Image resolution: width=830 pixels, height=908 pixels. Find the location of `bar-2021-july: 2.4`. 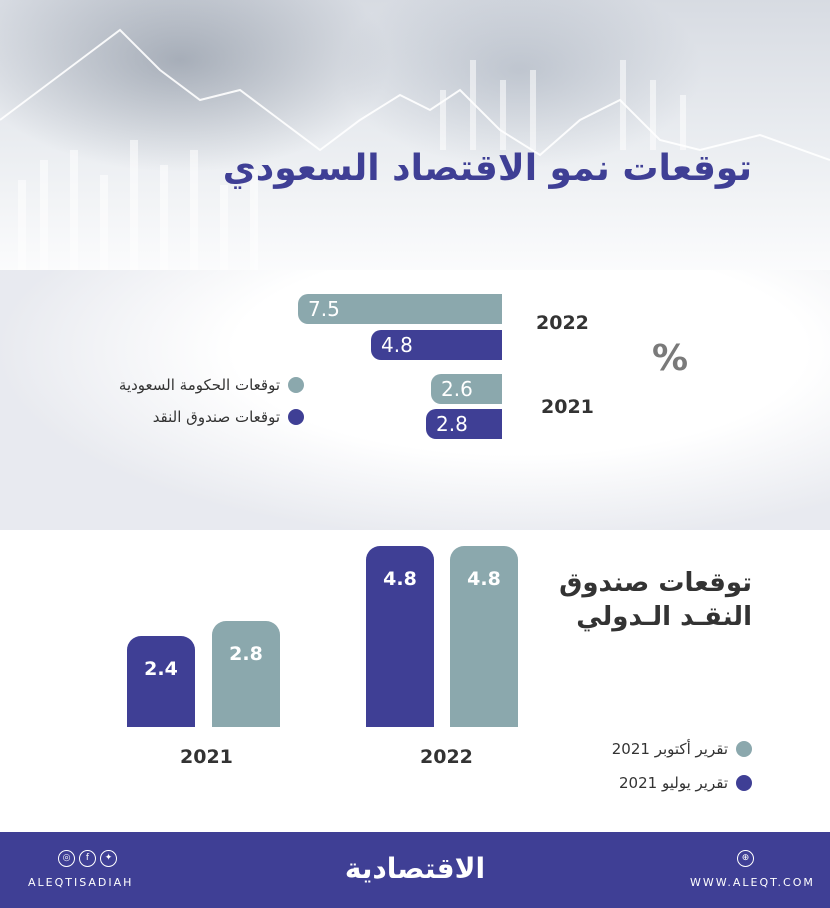

bar-2021-july: 2.4 is located at coordinates (161, 681).